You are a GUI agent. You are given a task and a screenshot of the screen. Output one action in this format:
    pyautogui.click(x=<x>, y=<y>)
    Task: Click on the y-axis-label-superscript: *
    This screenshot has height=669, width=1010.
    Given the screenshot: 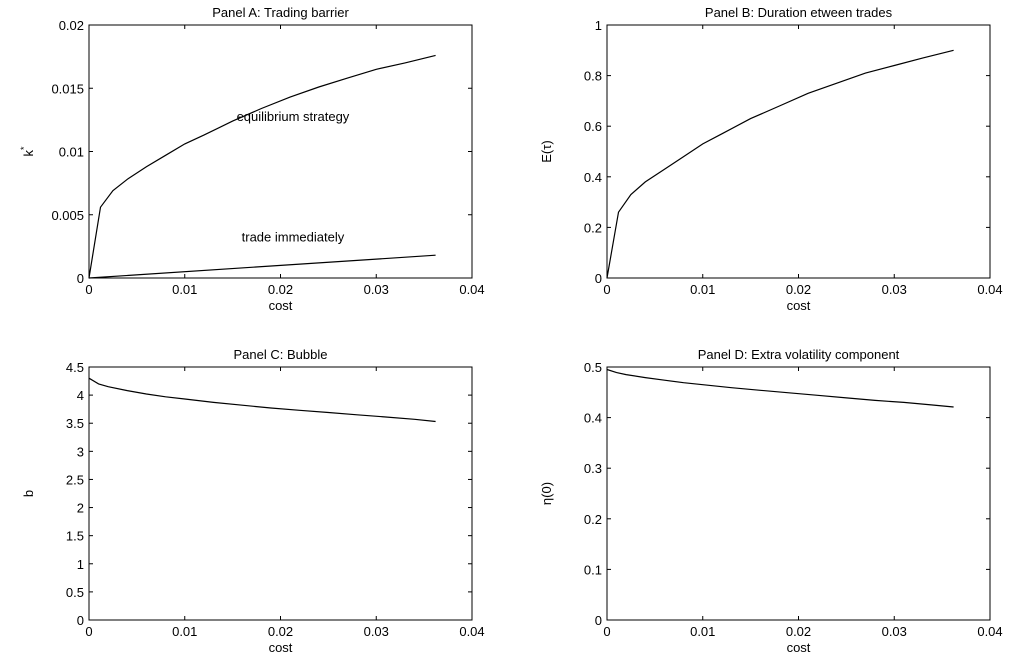 What is the action you would take?
    pyautogui.click(x=24, y=148)
    